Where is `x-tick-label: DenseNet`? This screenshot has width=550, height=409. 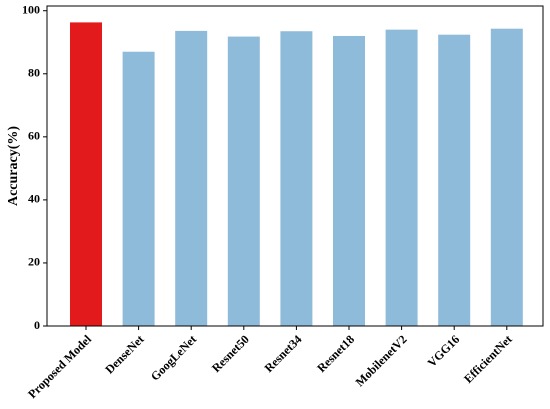
x-tick-label: DenseNet is located at coordinates (124, 354).